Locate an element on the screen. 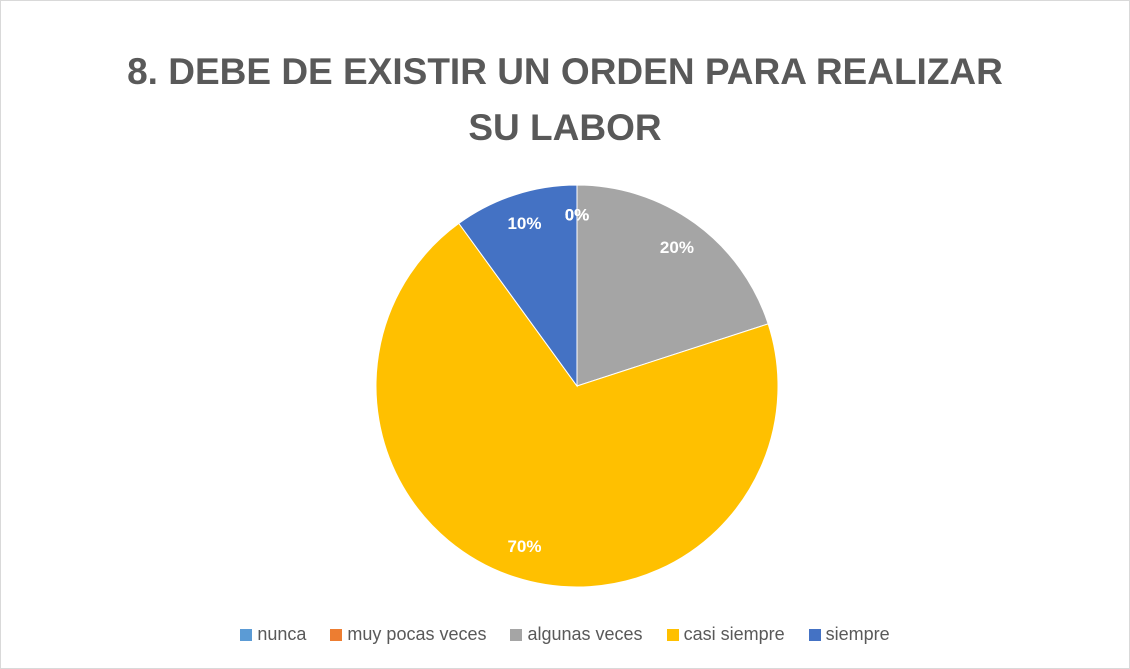  data-label: 0% is located at coordinates (577, 214).